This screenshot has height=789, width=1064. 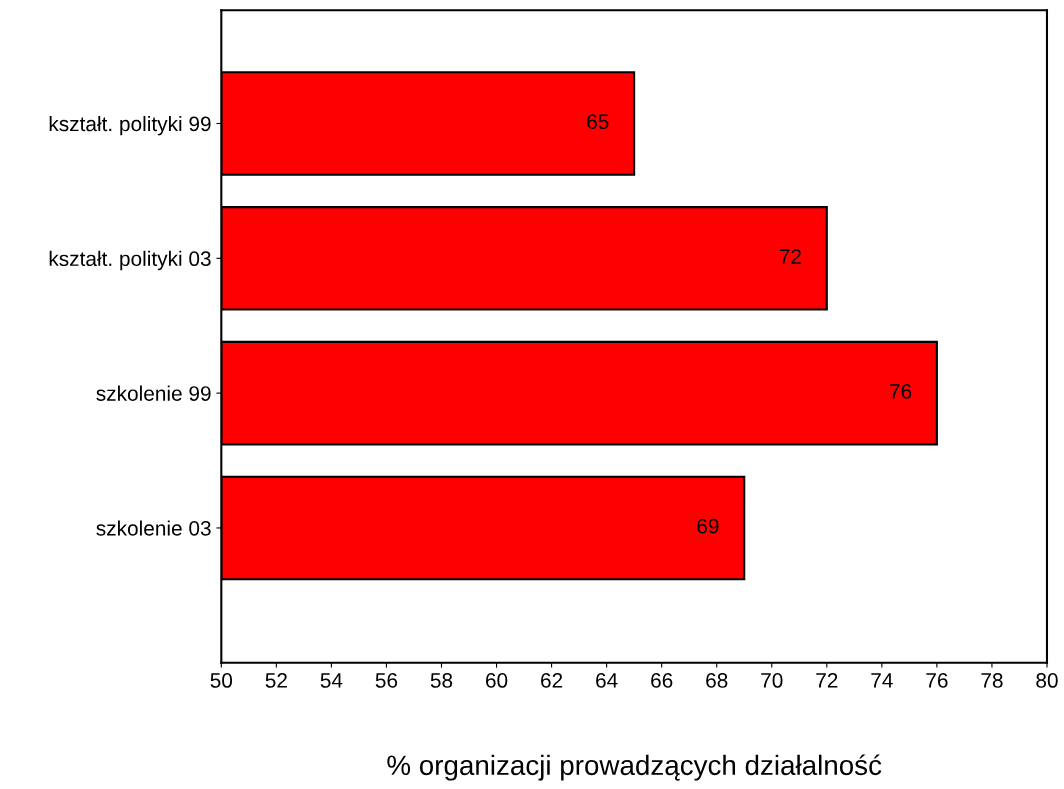 I want to click on y-tick-label: szkolenie 03, so click(x=153, y=528).